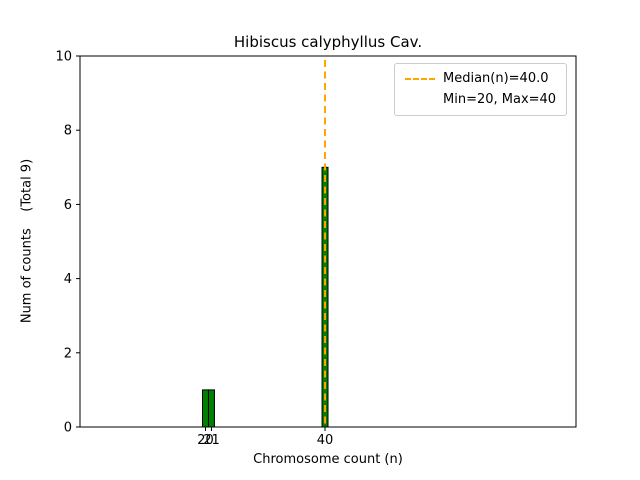 Image resolution: width=640 pixels, height=480 pixels. What do you see at coordinates (328, 459) in the screenshot?
I see `x-axis-label: Chromosome count (n)` at bounding box center [328, 459].